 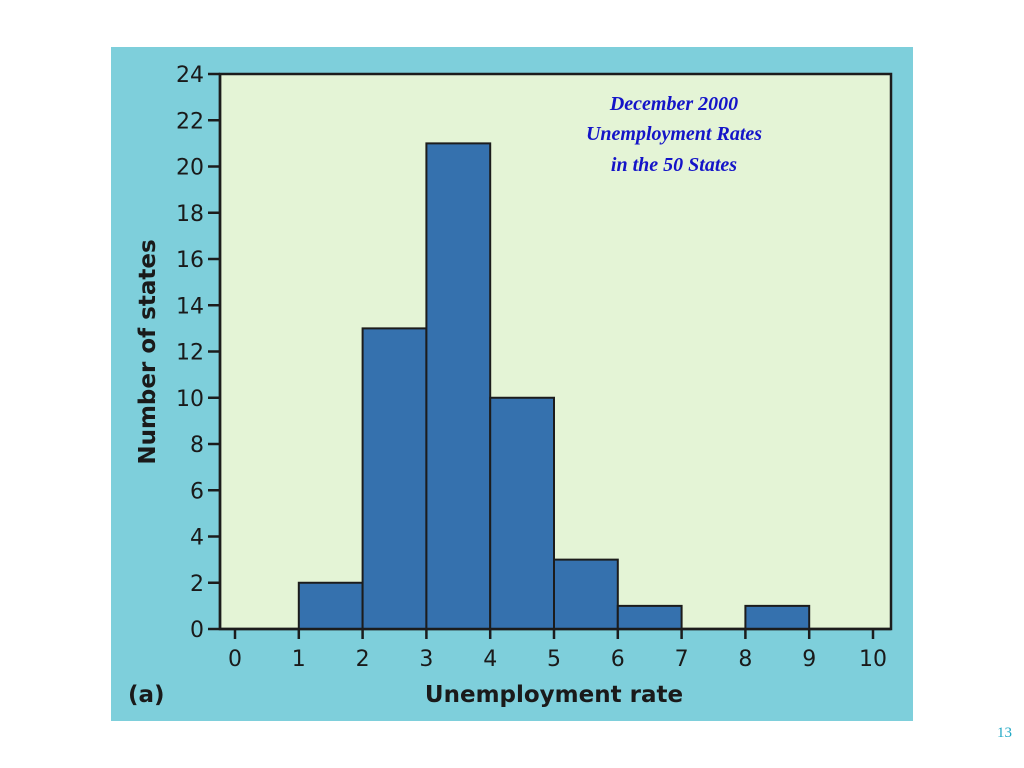 What do you see at coordinates (873, 659) in the screenshot?
I see `x-tick-label: 10` at bounding box center [873, 659].